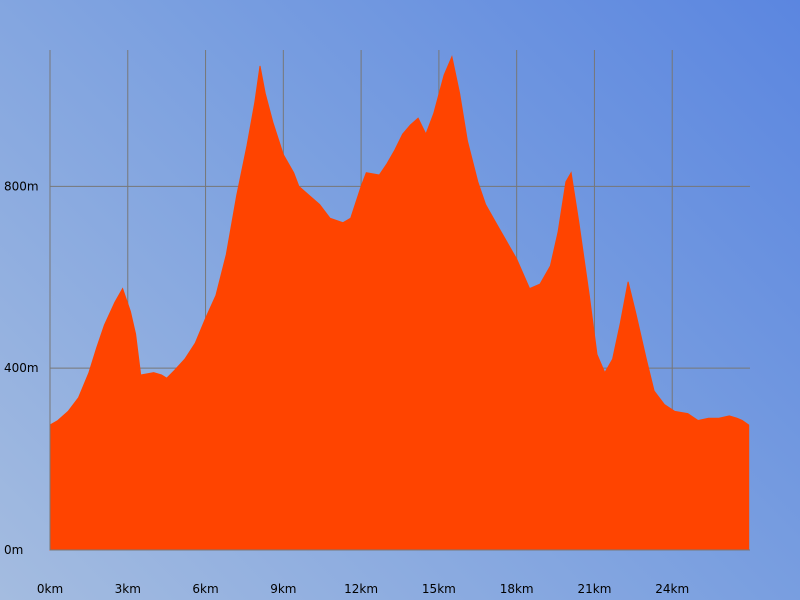  I want to click on y-tick-label-800: 800m, so click(21, 186).